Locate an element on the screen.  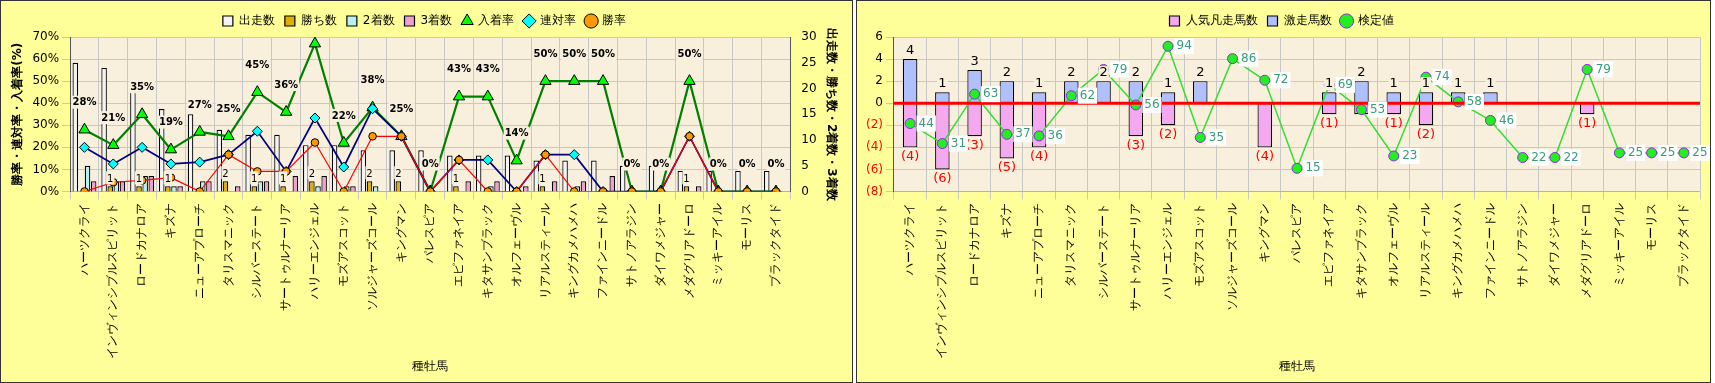
y-tick-label: (2) is located at coordinates (874, 124).